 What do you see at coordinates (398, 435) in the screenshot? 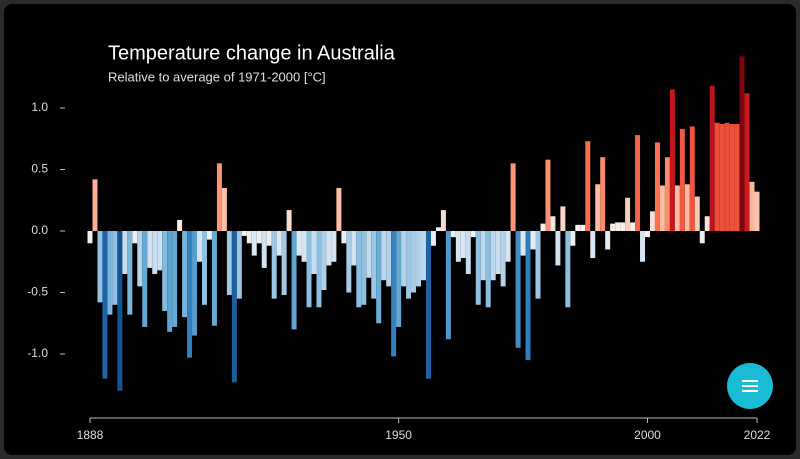
I see `x-tick-label: 1950` at bounding box center [398, 435].